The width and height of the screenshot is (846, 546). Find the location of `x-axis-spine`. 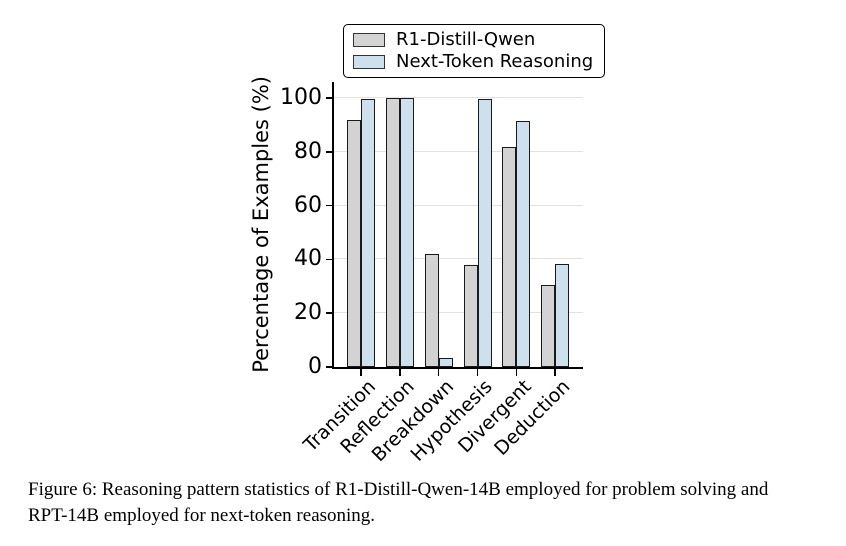

x-axis-spine is located at coordinates (457, 368).